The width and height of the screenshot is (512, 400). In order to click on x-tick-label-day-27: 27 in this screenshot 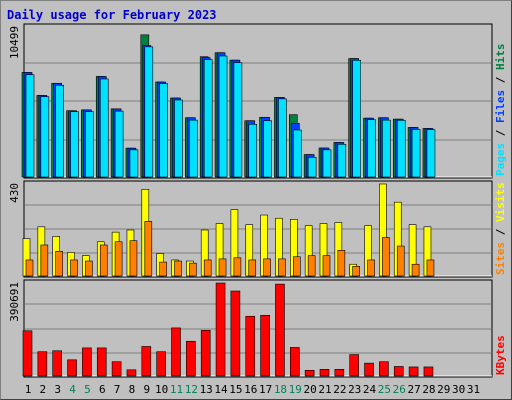, I will do `click(413, 389)`.